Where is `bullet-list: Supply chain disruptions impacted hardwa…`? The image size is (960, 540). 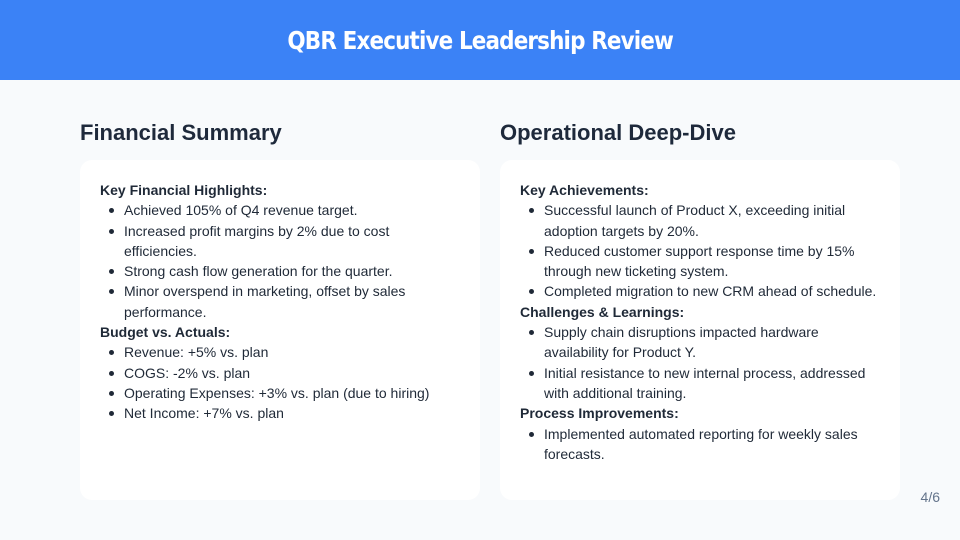
bullet-list: Supply chain disruptions impacted hardwa… is located at coordinates (700, 362).